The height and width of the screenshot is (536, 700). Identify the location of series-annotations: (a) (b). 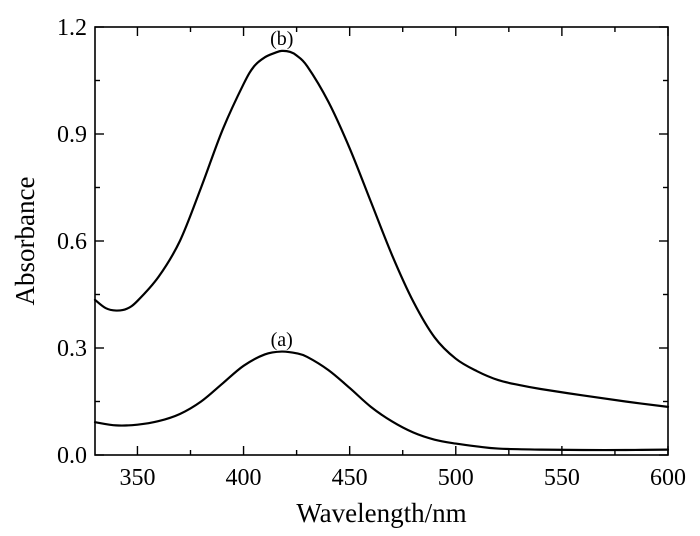
(281, 189).